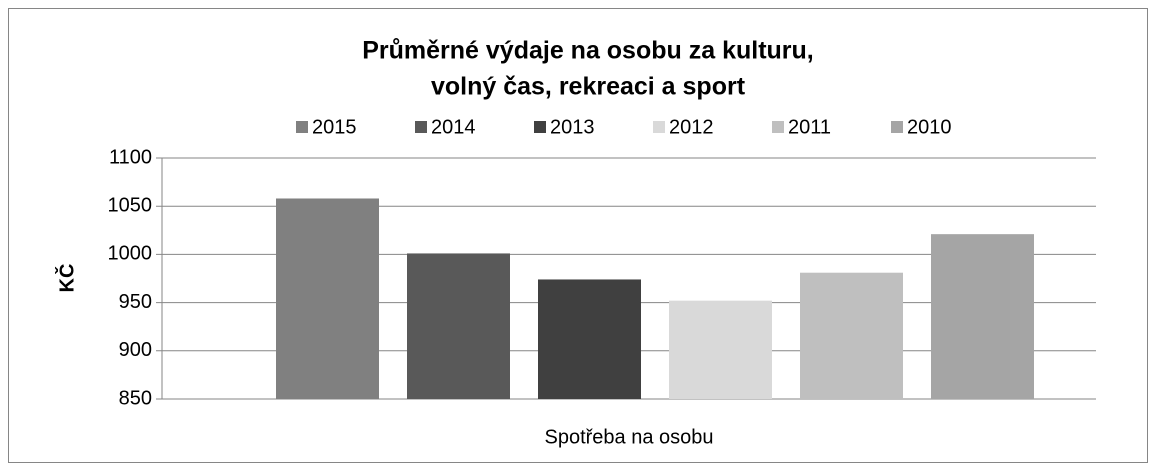 The height and width of the screenshot is (472, 1156). I want to click on legend-label: 2010, so click(929, 127).